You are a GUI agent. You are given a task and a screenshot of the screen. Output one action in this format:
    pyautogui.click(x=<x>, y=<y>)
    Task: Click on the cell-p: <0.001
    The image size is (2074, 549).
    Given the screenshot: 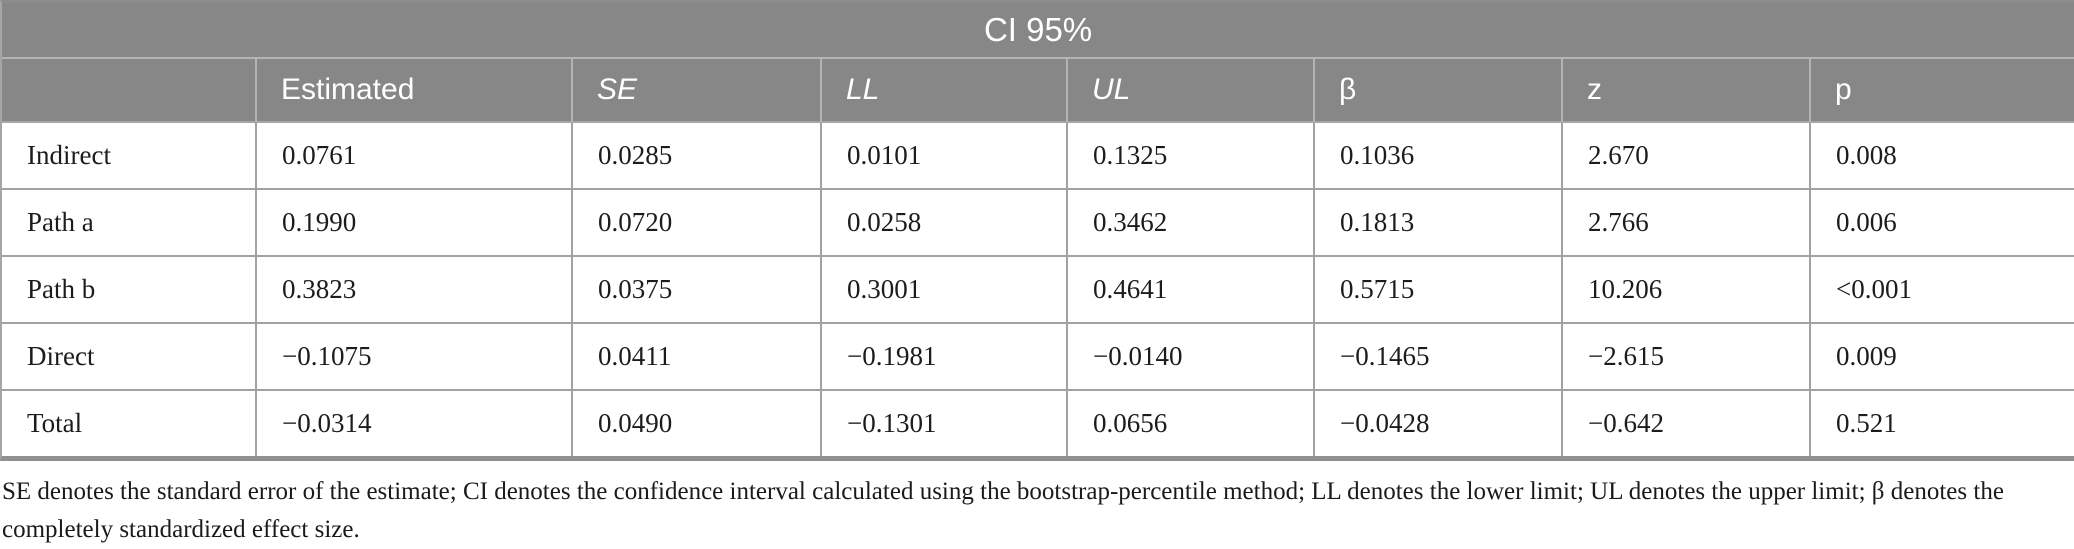 What is the action you would take?
    pyautogui.click(x=1942, y=290)
    